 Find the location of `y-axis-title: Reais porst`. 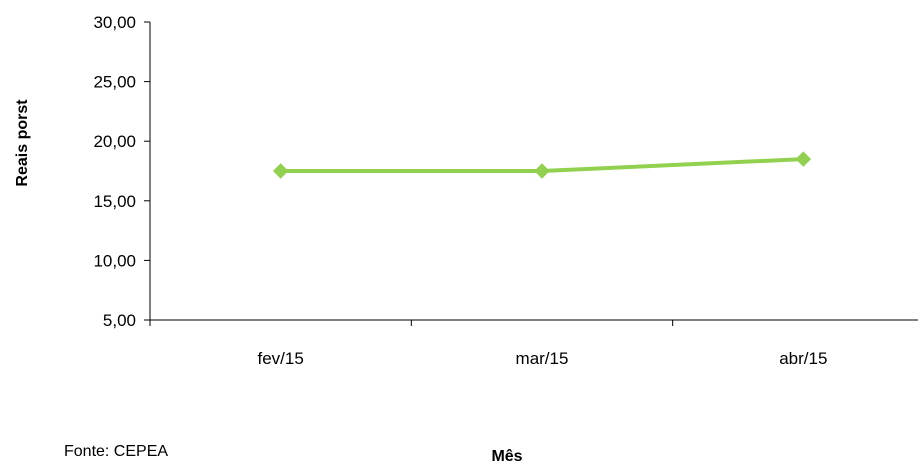

y-axis-title: Reais porst is located at coordinates (22, 143).